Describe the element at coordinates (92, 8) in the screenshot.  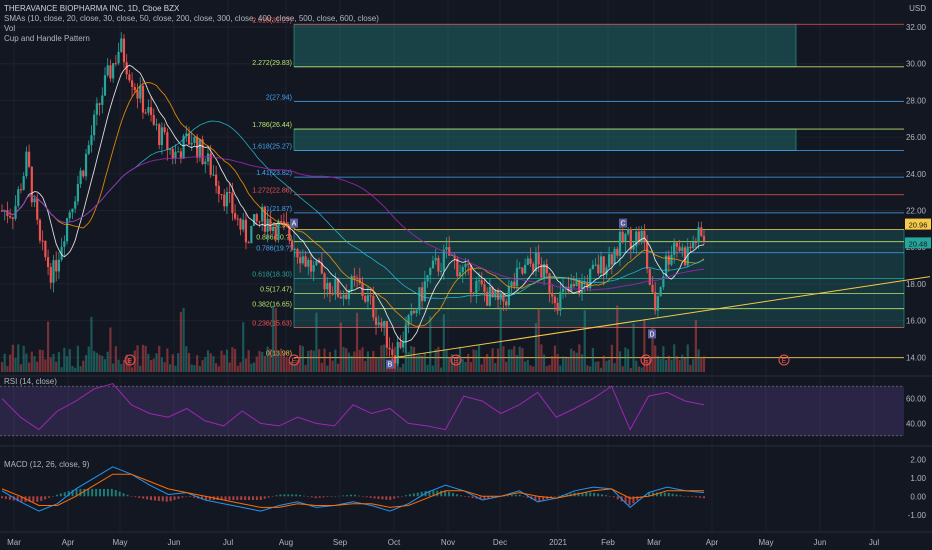
I see `title: THERAVANCE BIOPHARMA INC, 1D, Cboe BZX` at that location.